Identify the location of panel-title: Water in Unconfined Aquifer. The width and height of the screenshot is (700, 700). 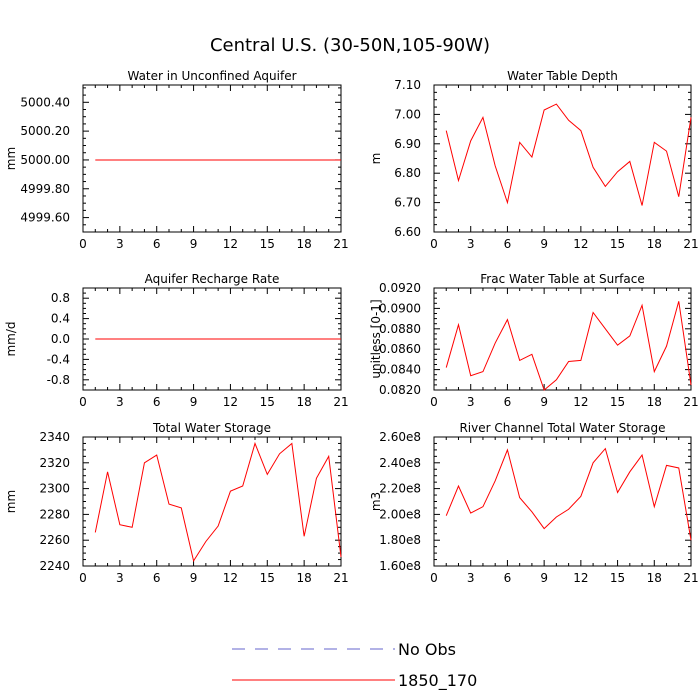
(211, 76).